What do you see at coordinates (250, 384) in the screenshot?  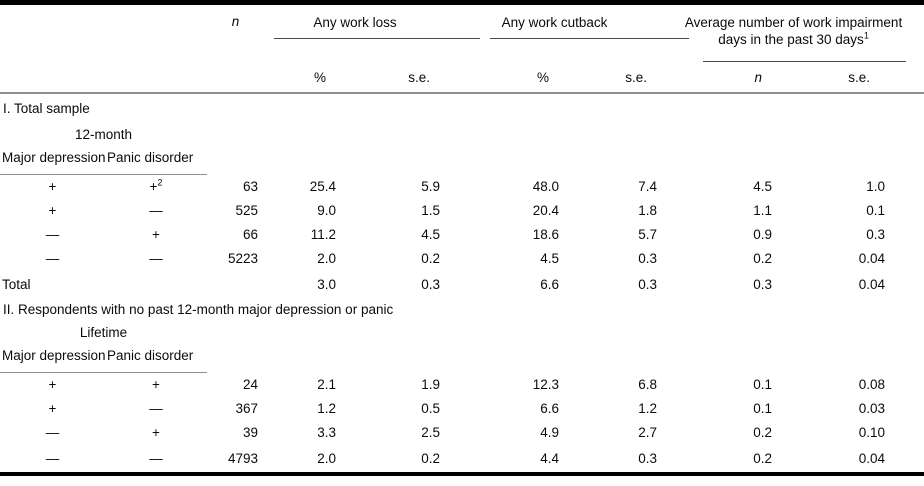 I see `cell-n: 24` at bounding box center [250, 384].